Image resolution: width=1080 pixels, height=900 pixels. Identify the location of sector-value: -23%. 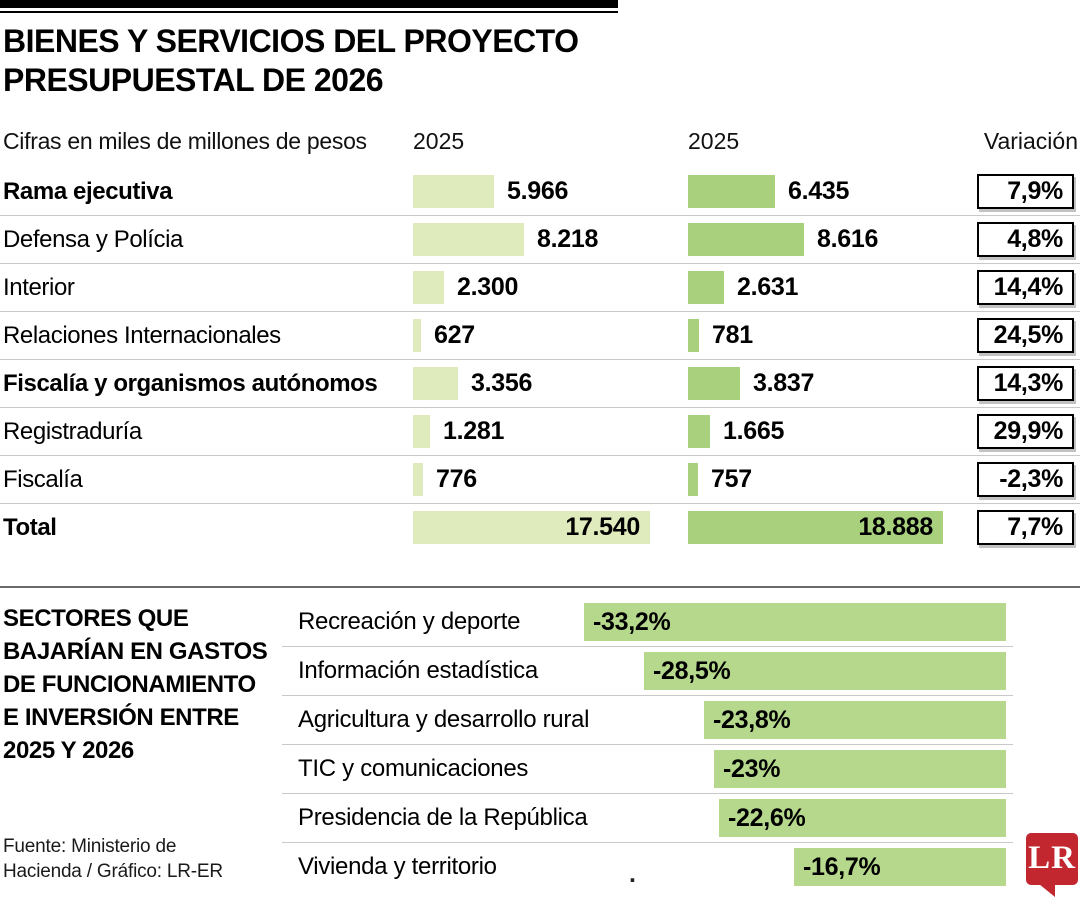
(752, 769).